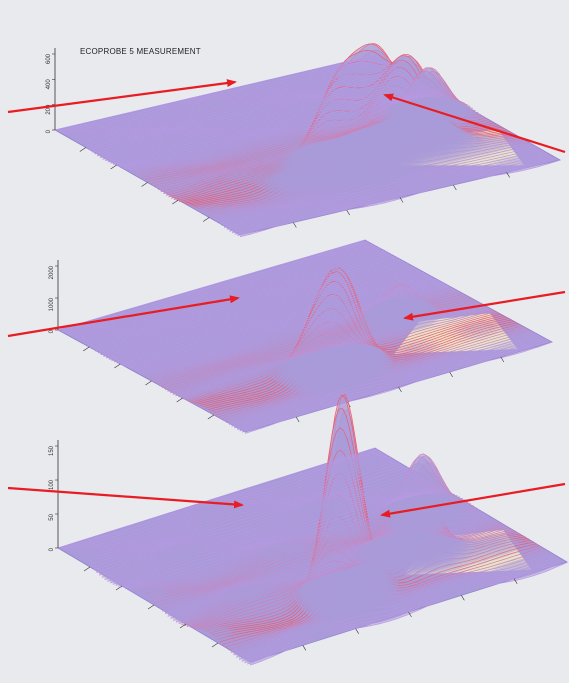 The width and height of the screenshot is (569, 683). What do you see at coordinates (54, 296) in the screenshot?
I see `z-axis: 2000 1000 0` at bounding box center [54, 296].